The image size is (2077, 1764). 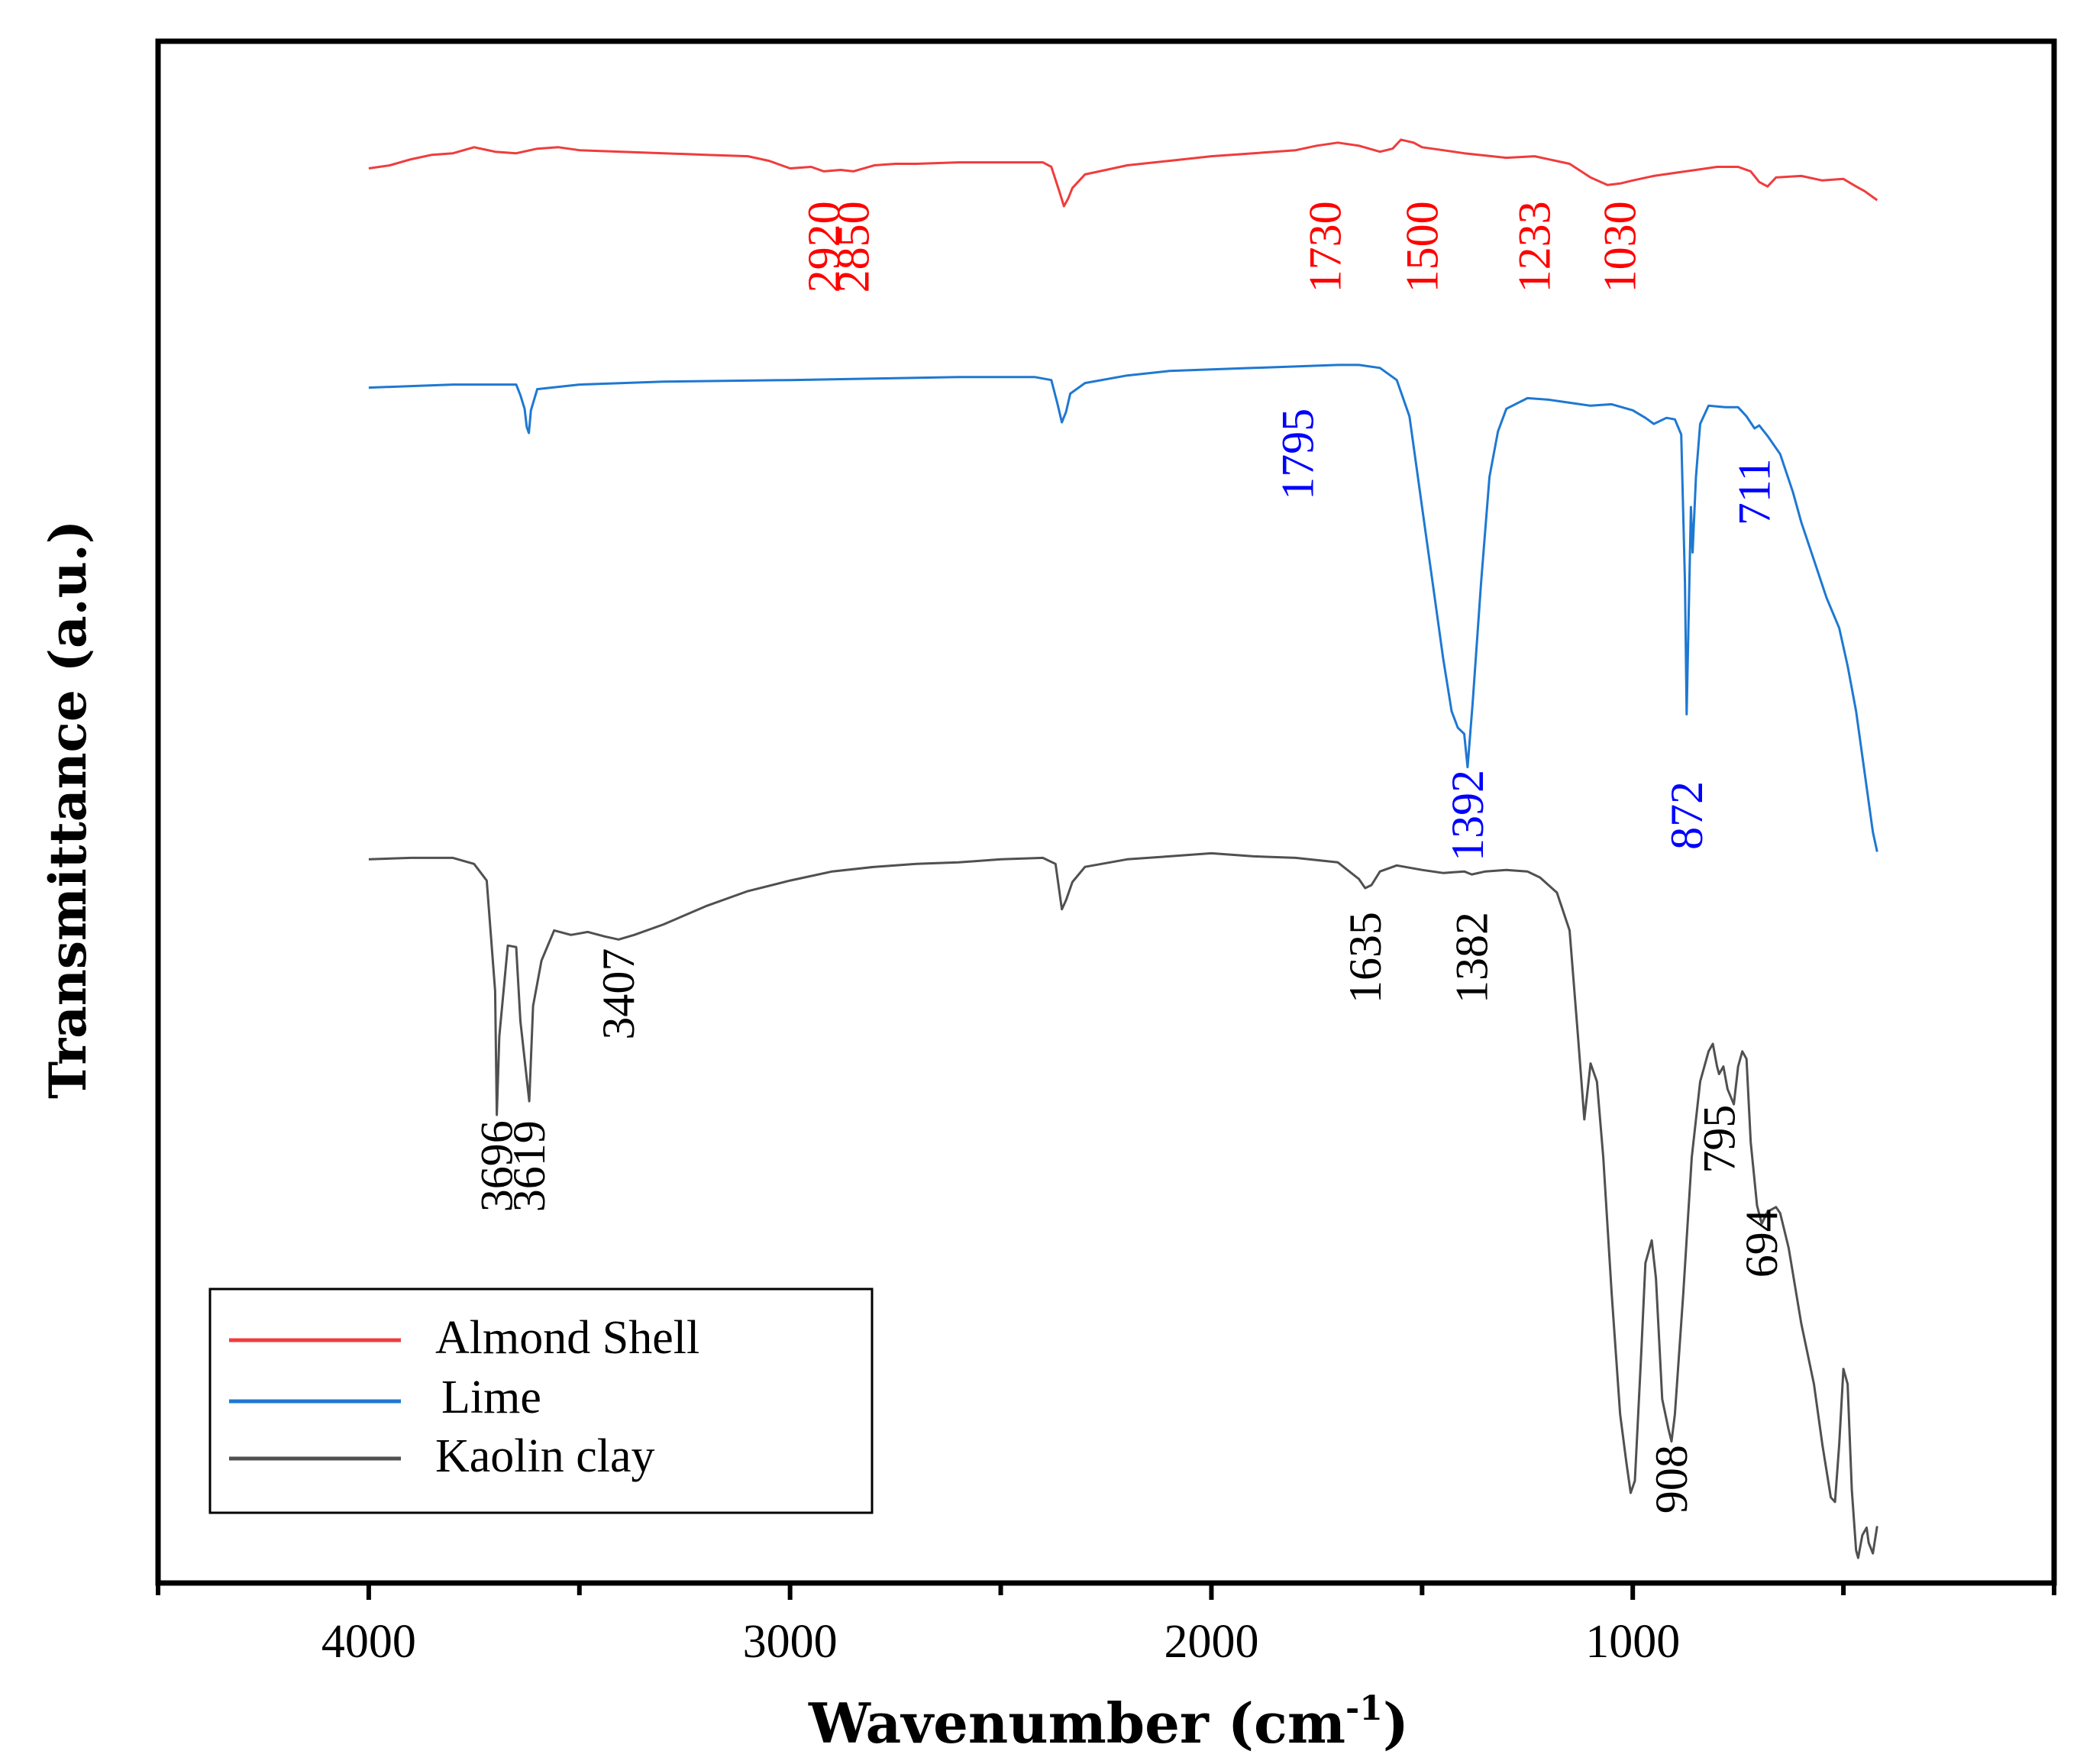 I want to click on peak-label-kaolin-1382: 1382, so click(x=1471, y=958).